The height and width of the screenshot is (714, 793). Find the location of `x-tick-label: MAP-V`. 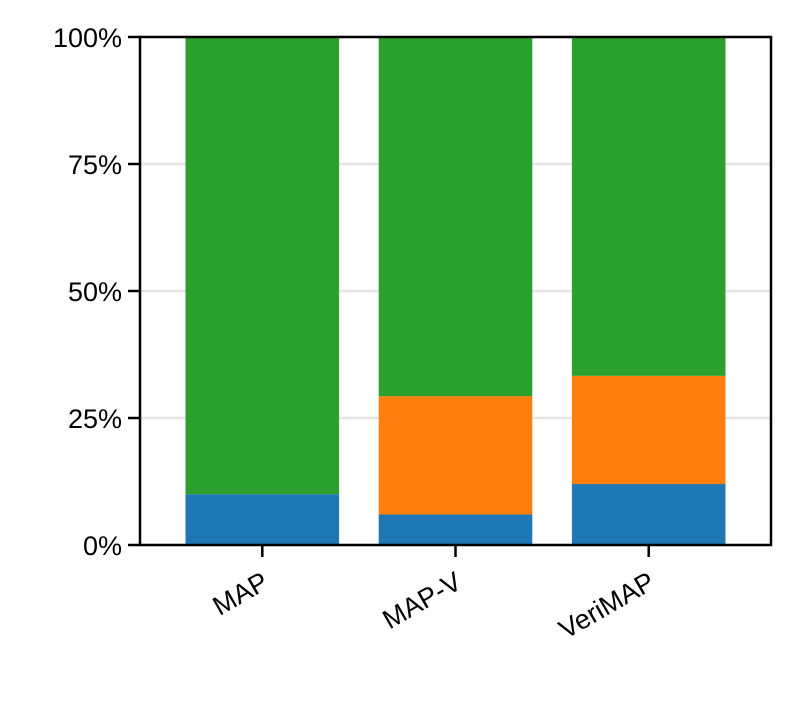

x-tick-label: MAP-V is located at coordinates (421, 600).